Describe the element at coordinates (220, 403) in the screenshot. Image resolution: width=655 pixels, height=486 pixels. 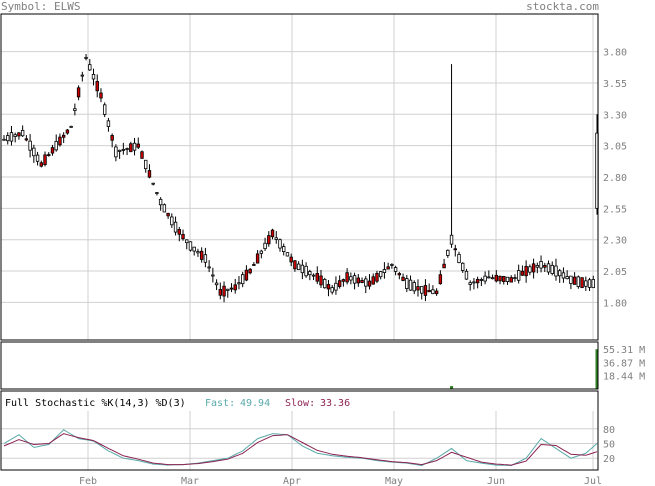
I see `fast-label: Fast:` at that location.